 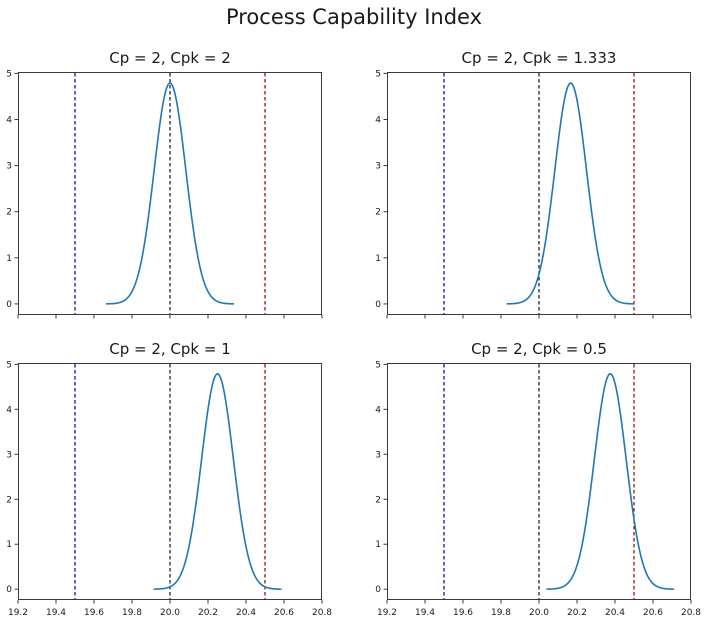 I want to click on subplot-title-cpk-1333: Cp = 2, Cpk = 1.333, so click(x=539, y=58).